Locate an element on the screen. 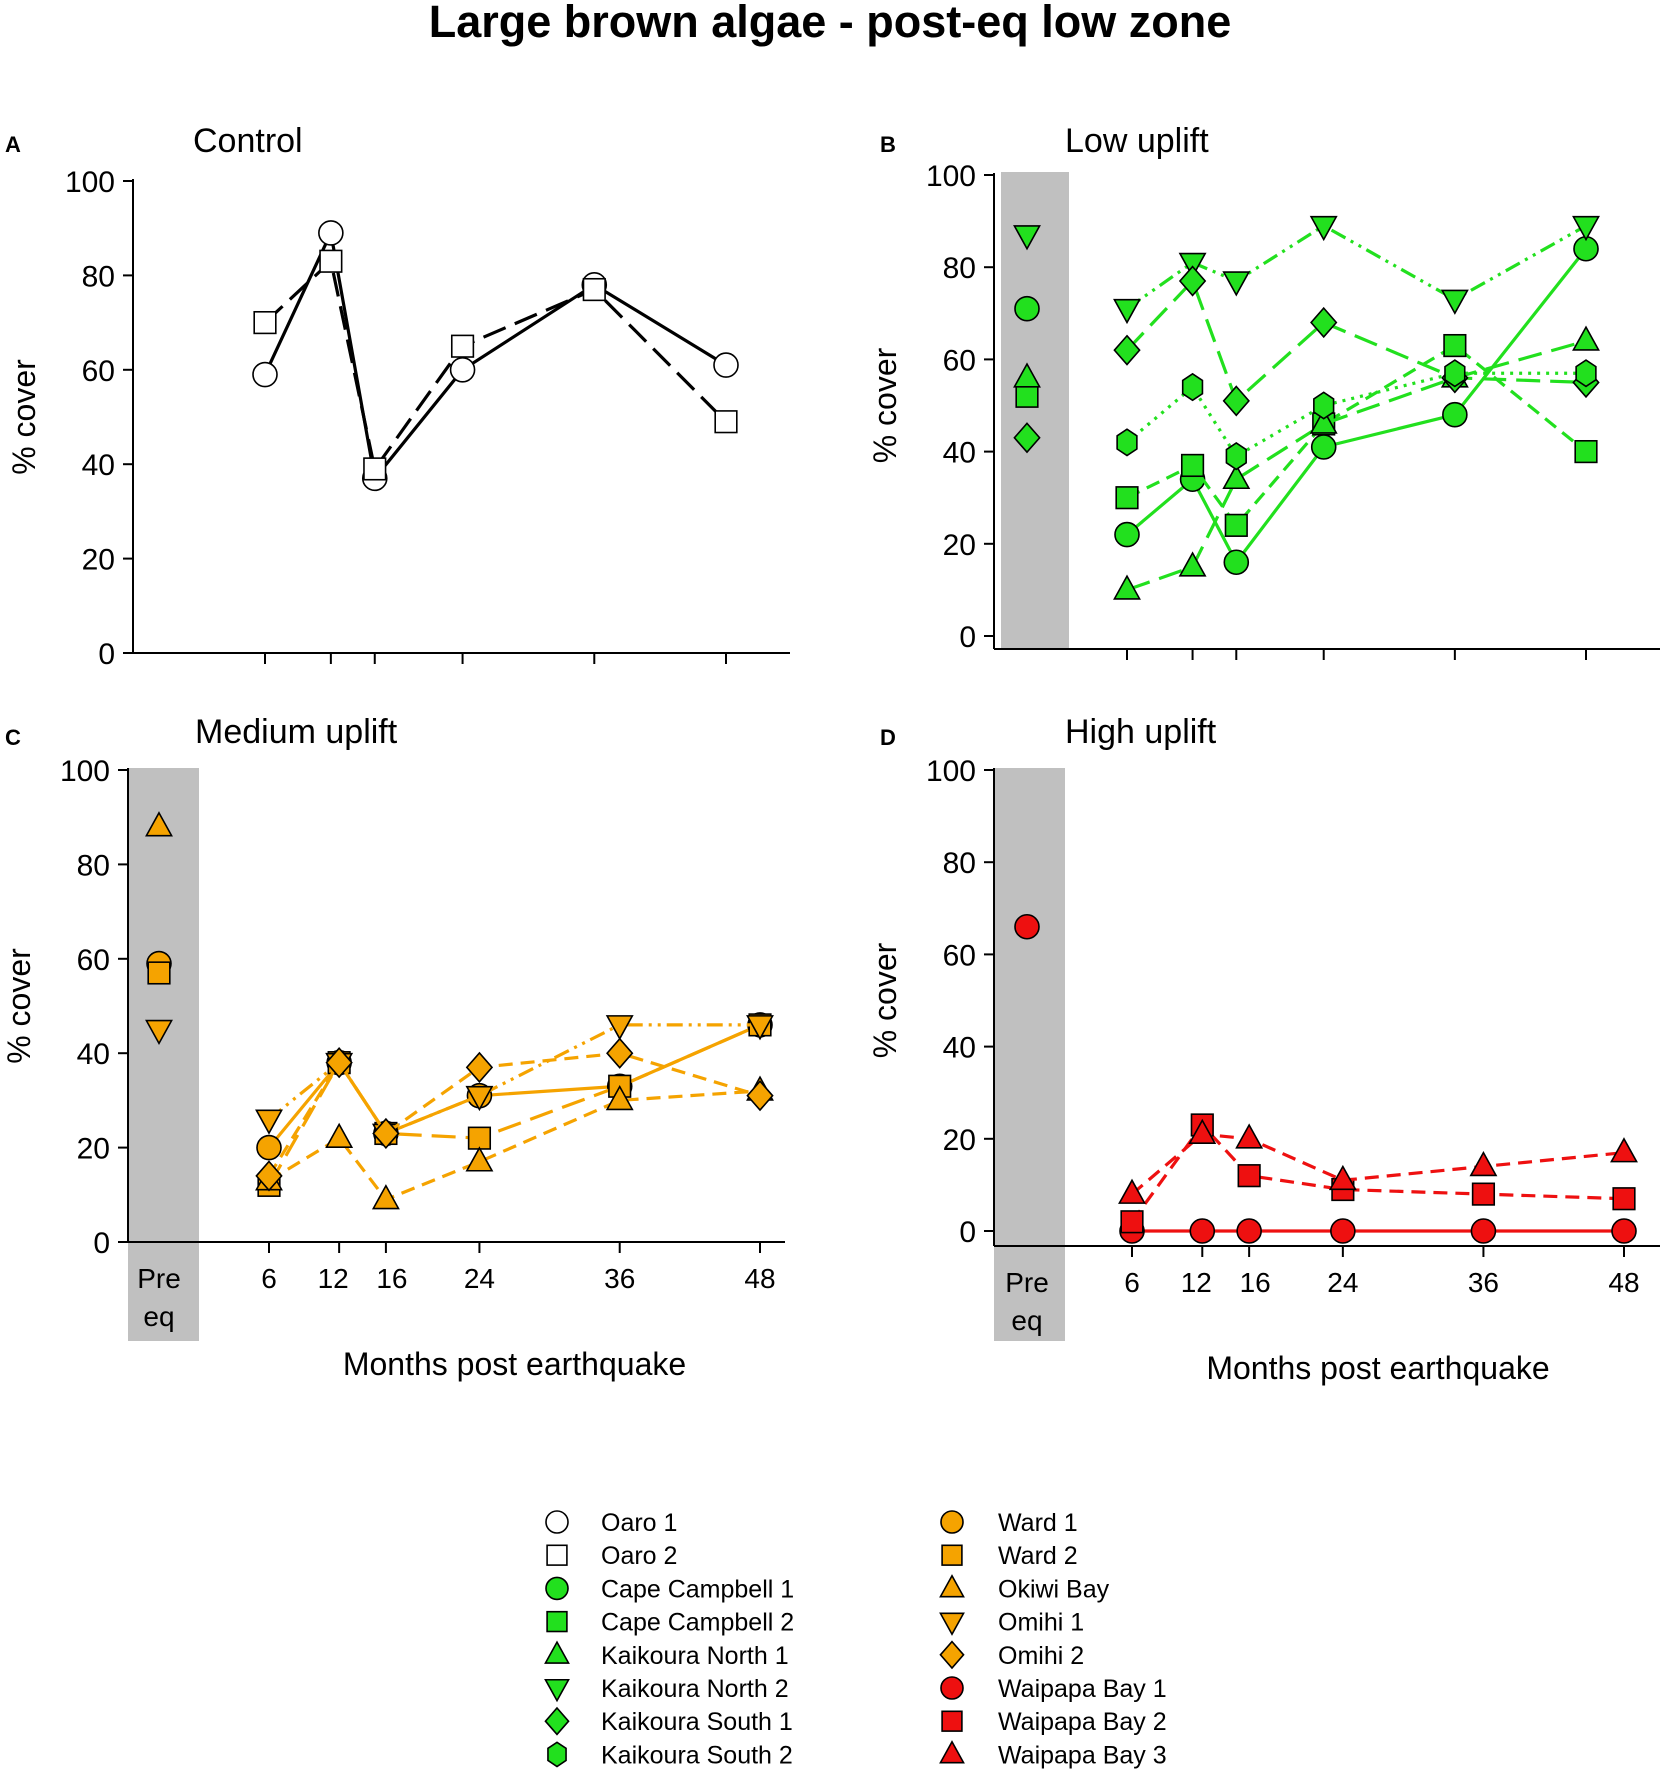 The height and width of the screenshot is (1772, 1660). panel-letter: D is located at coordinates (888, 737).